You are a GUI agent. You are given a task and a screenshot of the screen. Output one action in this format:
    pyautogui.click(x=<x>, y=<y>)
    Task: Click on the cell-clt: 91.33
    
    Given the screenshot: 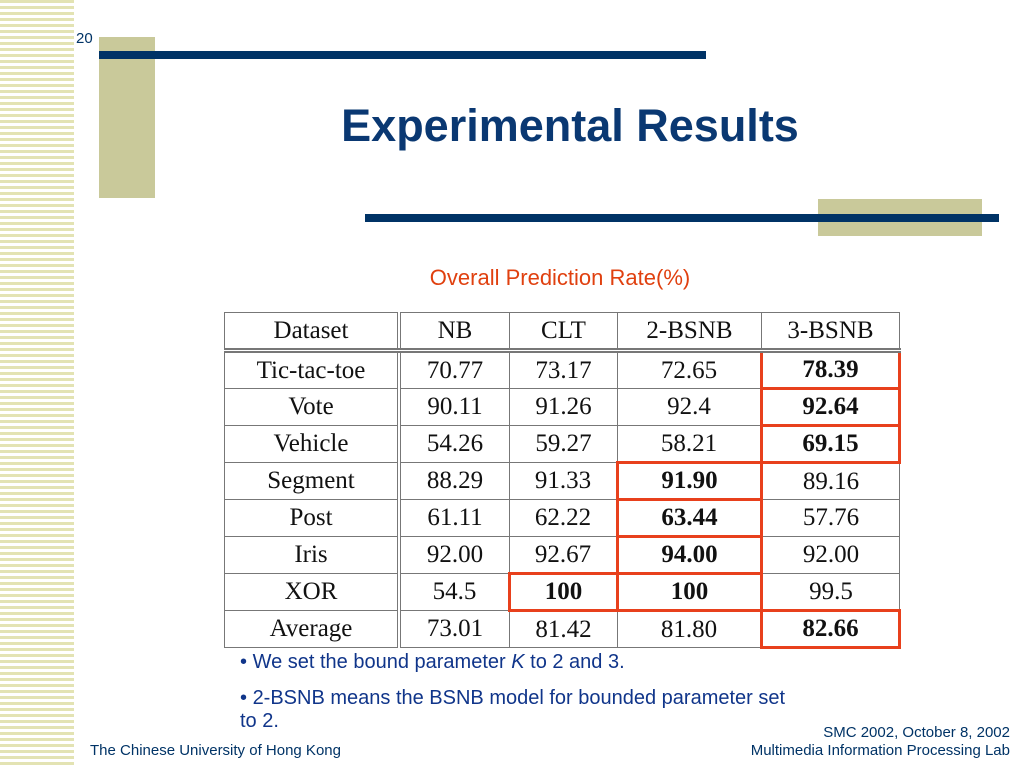 What is the action you would take?
    pyautogui.click(x=563, y=481)
    